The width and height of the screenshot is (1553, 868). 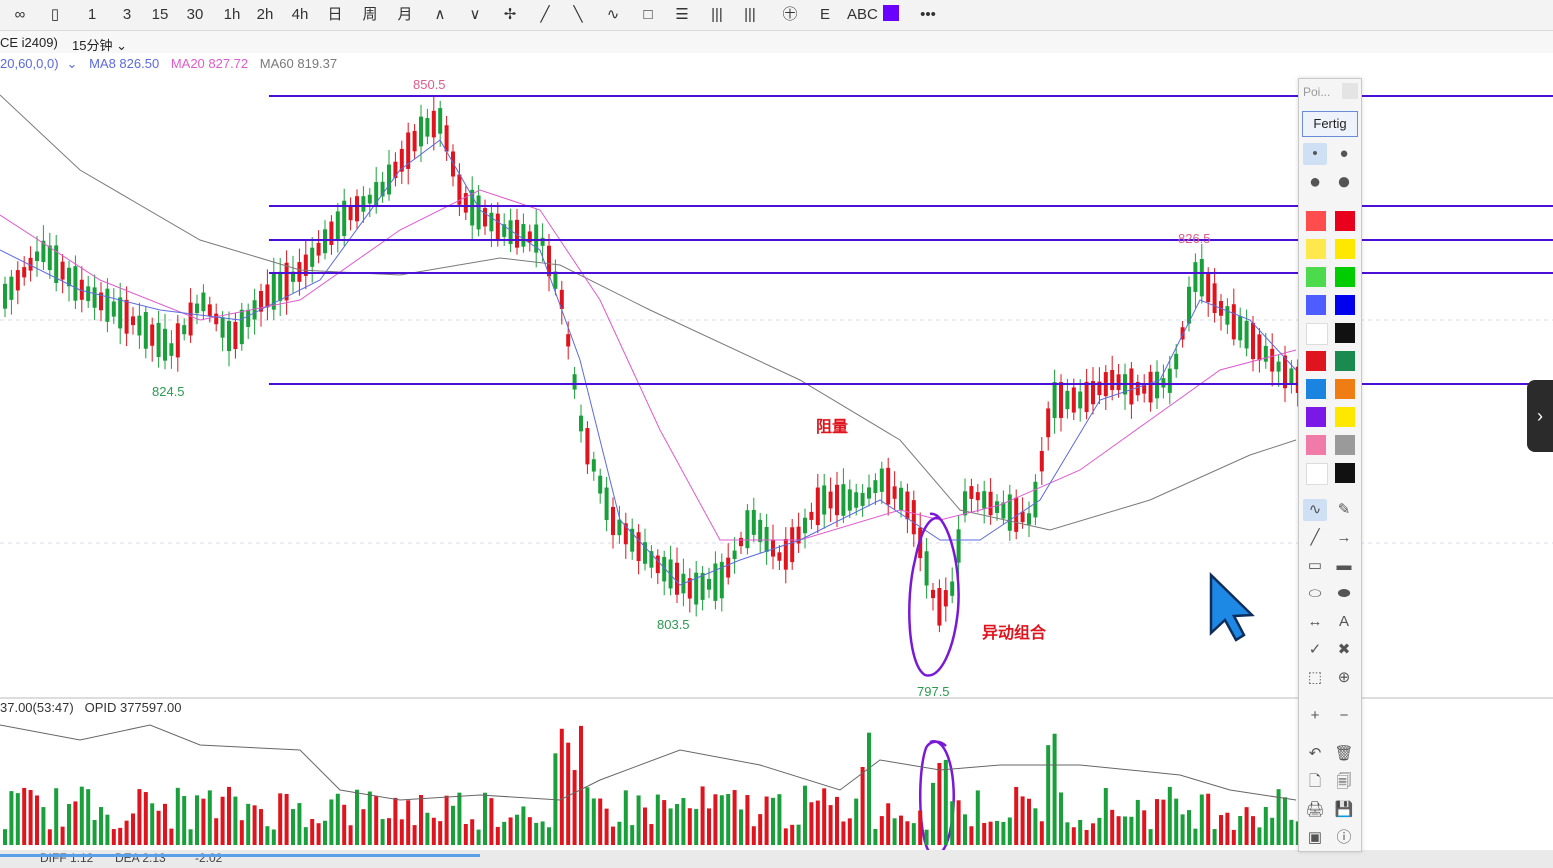 I want to click on drawing-tool-icon: ↔, so click(x=1315, y=621).